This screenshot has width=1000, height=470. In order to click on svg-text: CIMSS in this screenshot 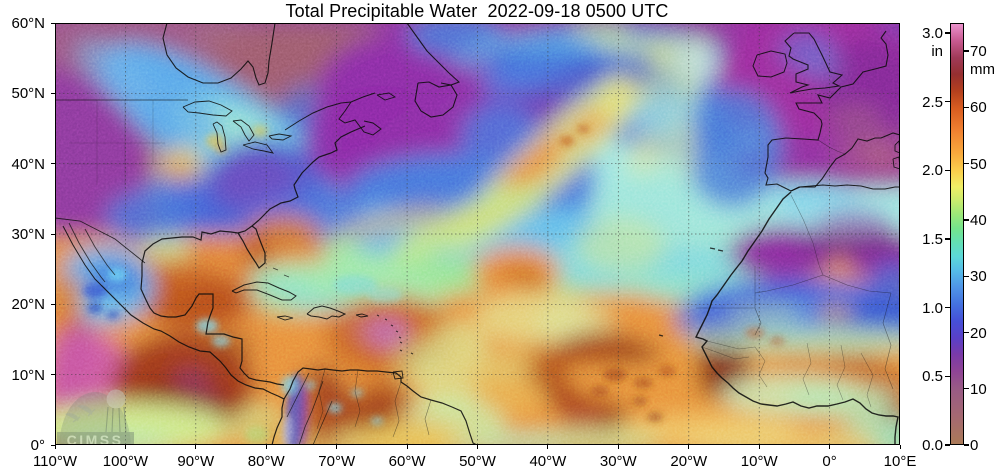, I will do `click(94, 438)`.